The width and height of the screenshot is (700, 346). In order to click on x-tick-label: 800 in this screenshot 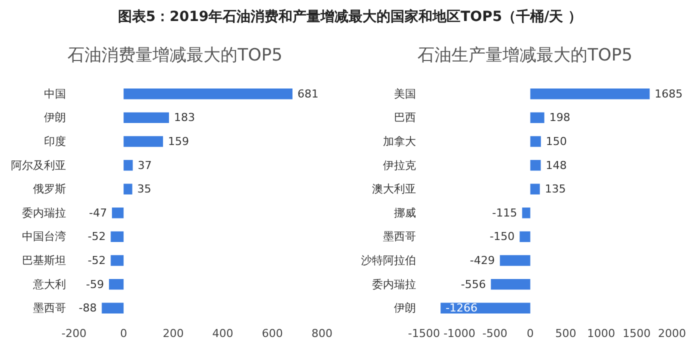, I will do `click(322, 333)`.